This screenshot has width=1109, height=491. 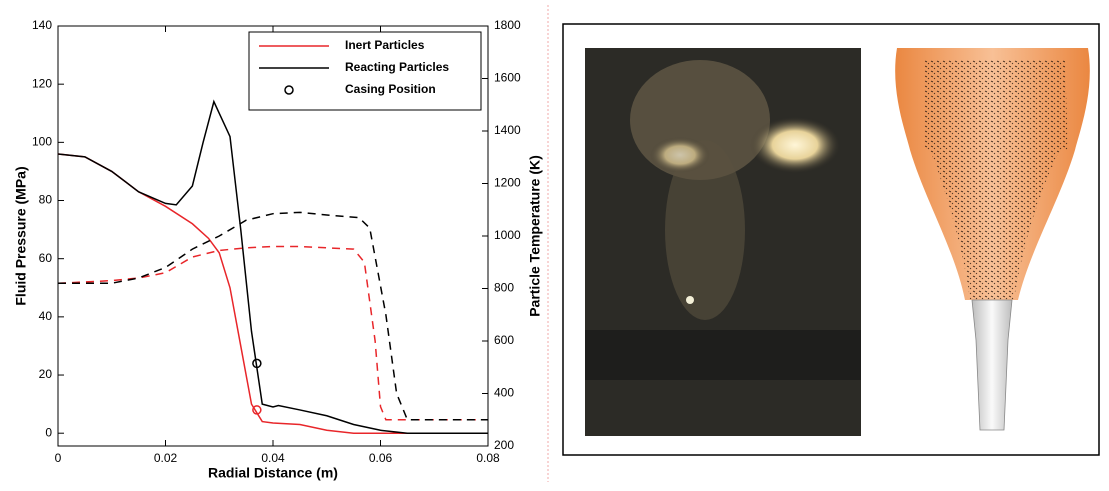 I want to click on y2-tick-label: 1400, so click(x=507, y=130).